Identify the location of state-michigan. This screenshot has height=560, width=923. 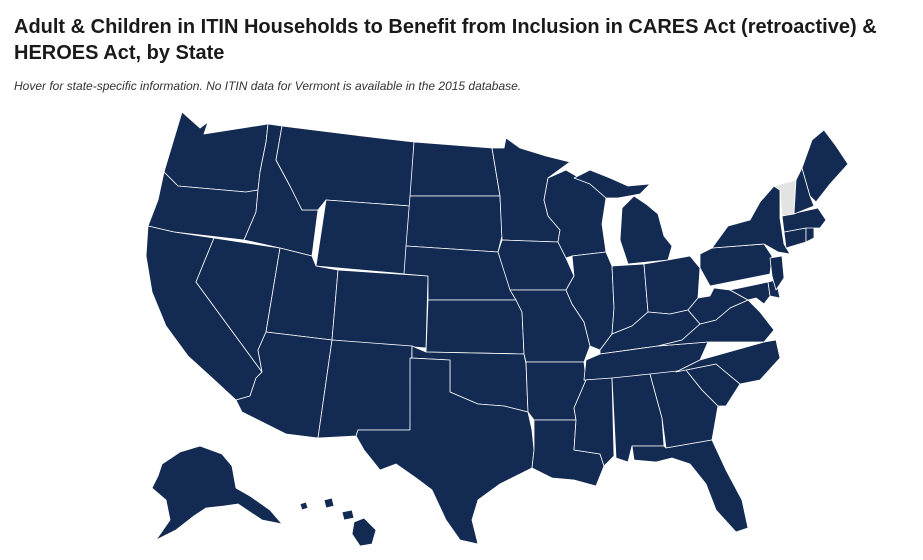
(646, 230).